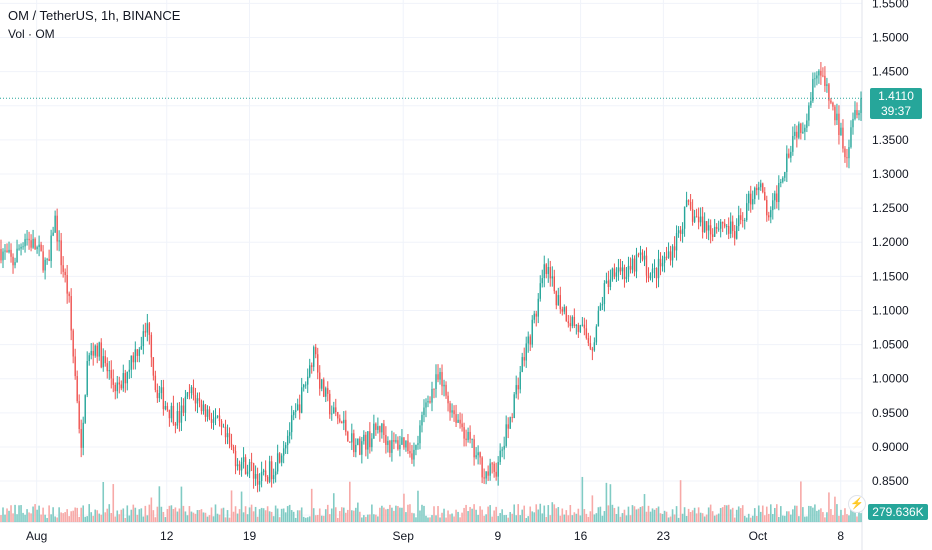 Image resolution: width=932 pixels, height=550 pixels. I want to click on price-tick-label: 1.0500, so click(890, 345).